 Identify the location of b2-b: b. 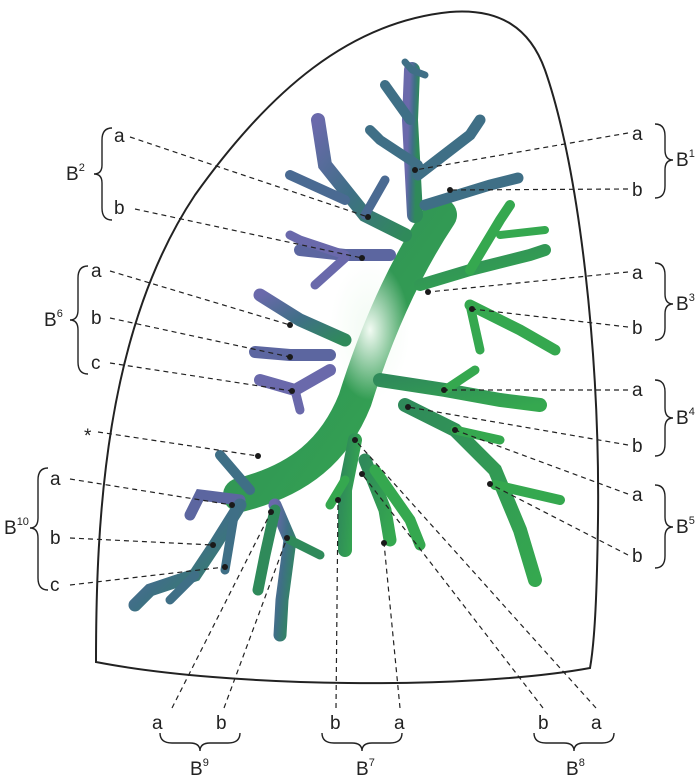
(119, 208).